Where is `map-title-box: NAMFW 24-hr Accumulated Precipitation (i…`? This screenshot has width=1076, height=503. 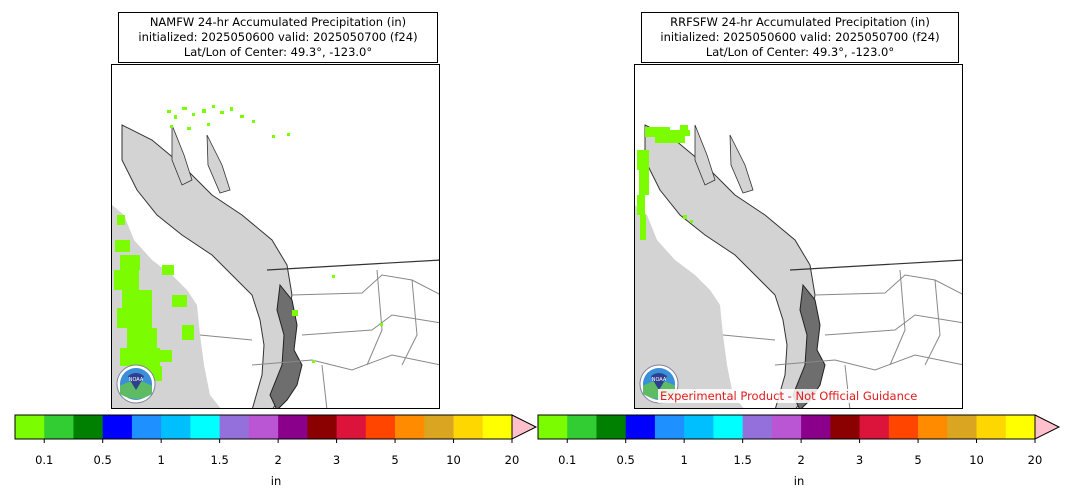
map-title-box: NAMFW 24-hr Accumulated Precipitation (i… is located at coordinates (278, 37).